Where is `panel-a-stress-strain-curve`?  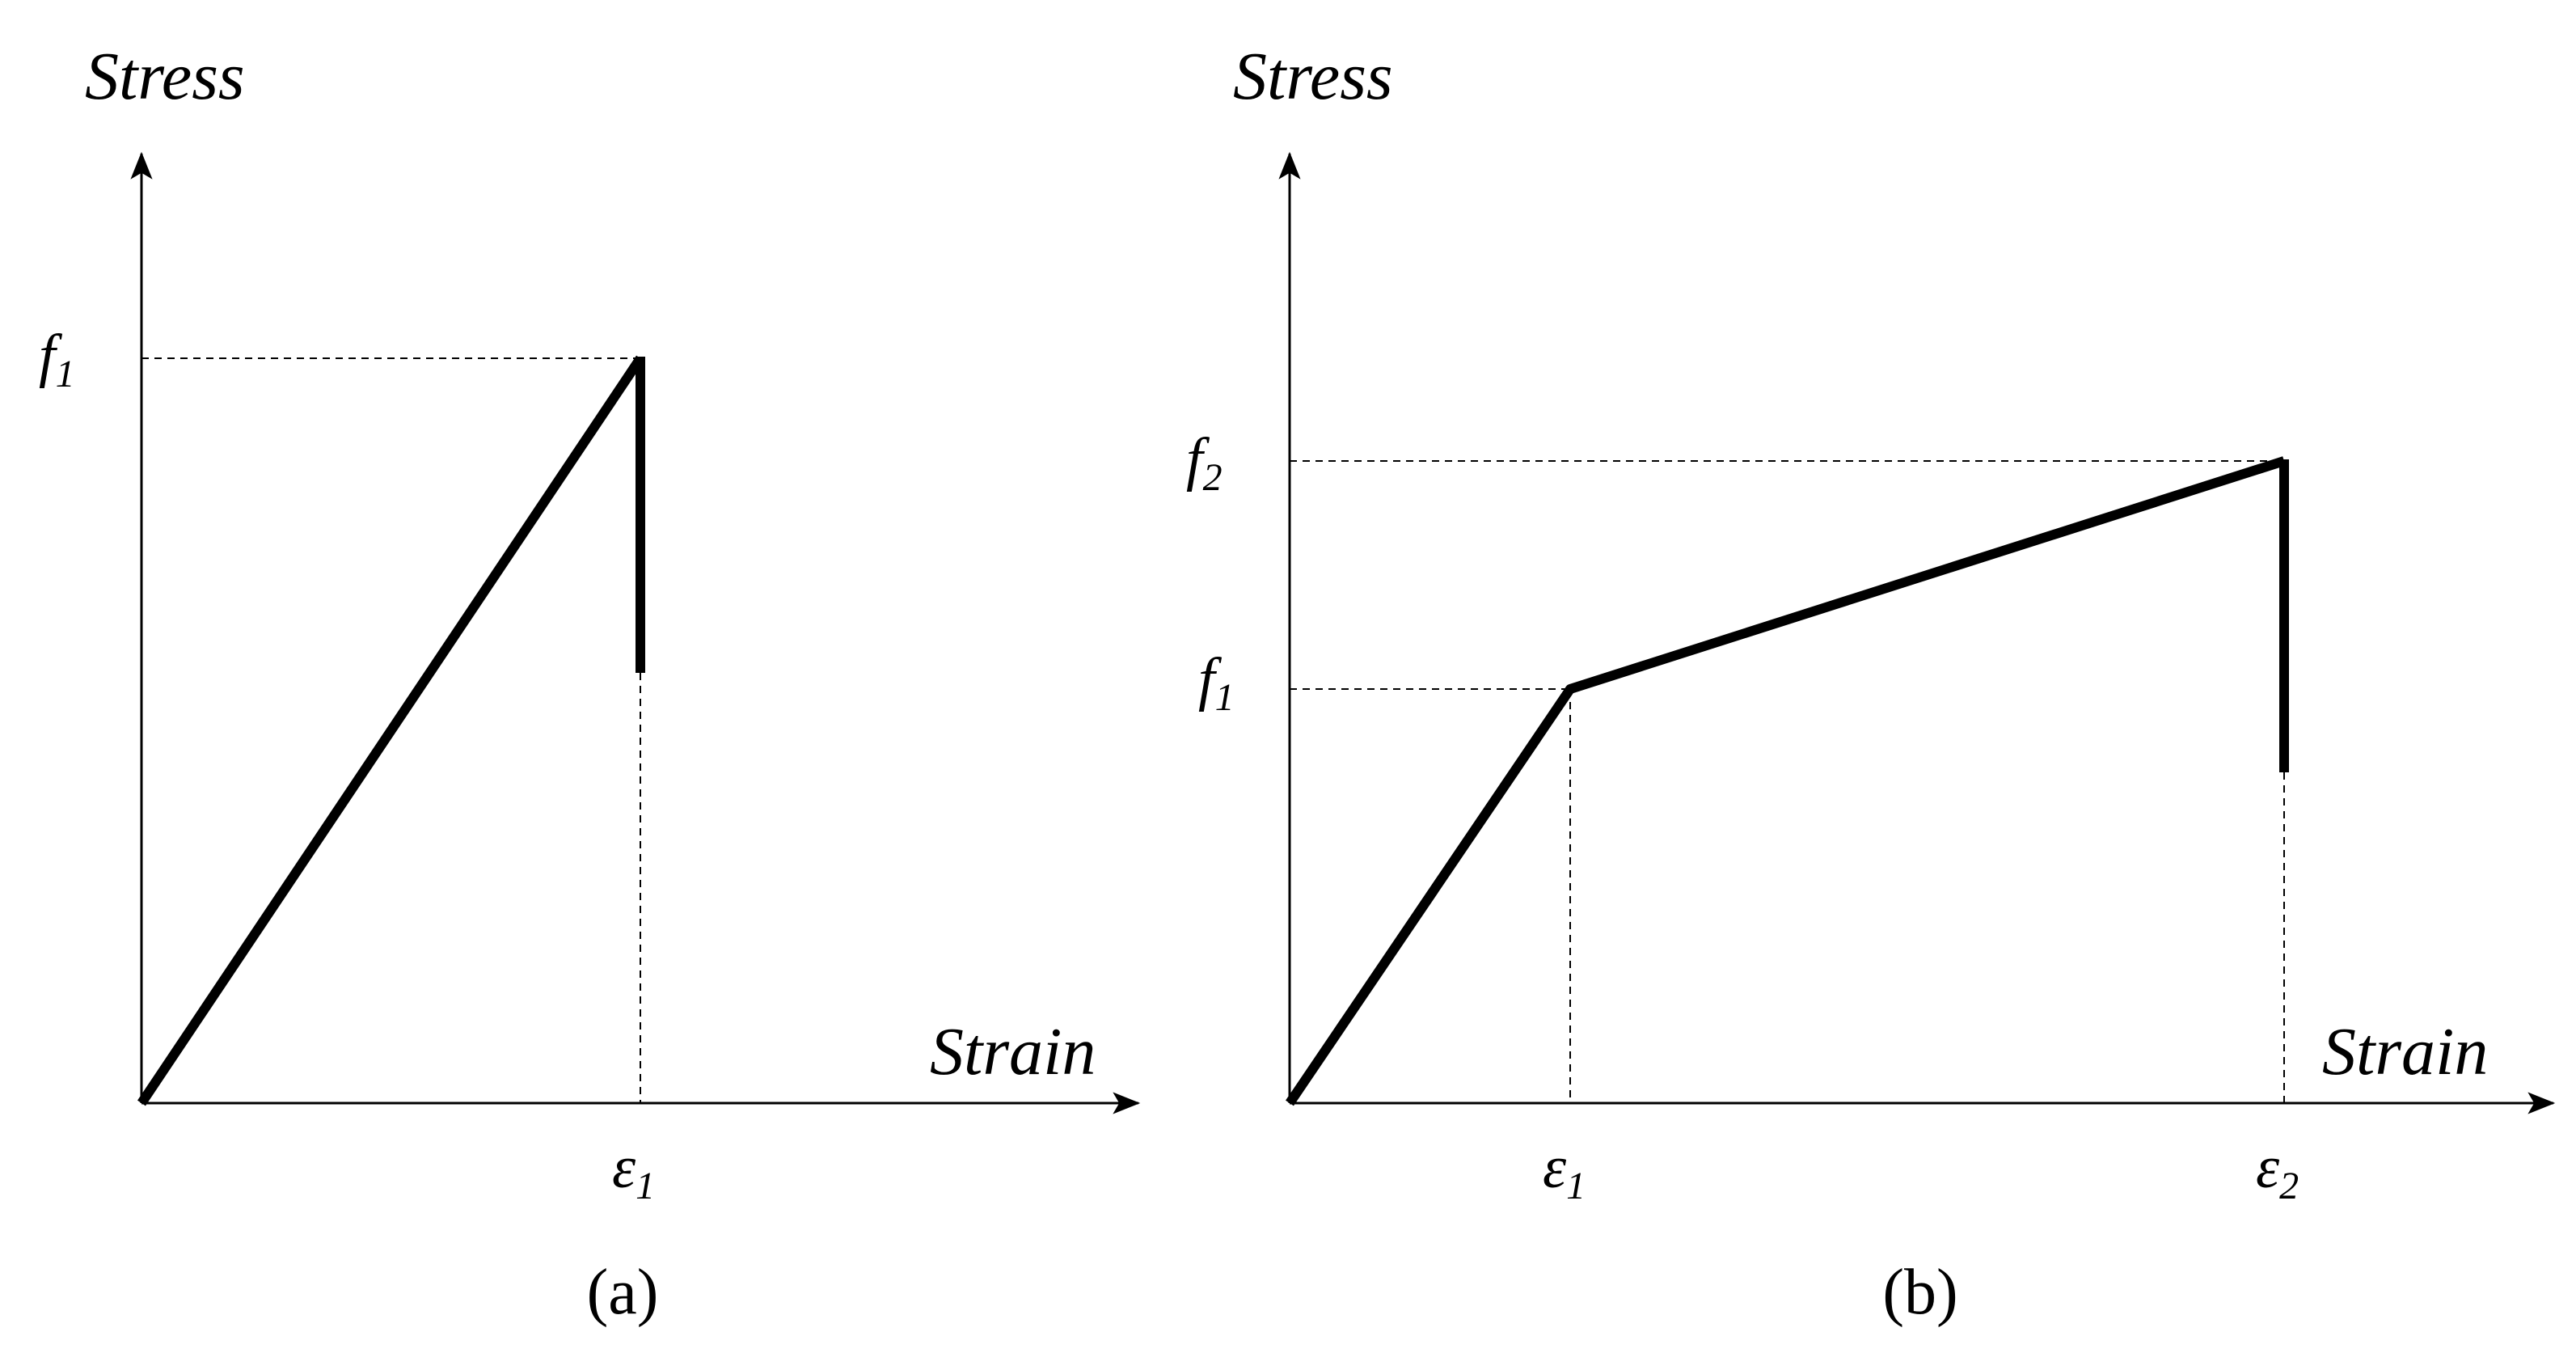
panel-a-stress-strain-curve is located at coordinates (390, 730).